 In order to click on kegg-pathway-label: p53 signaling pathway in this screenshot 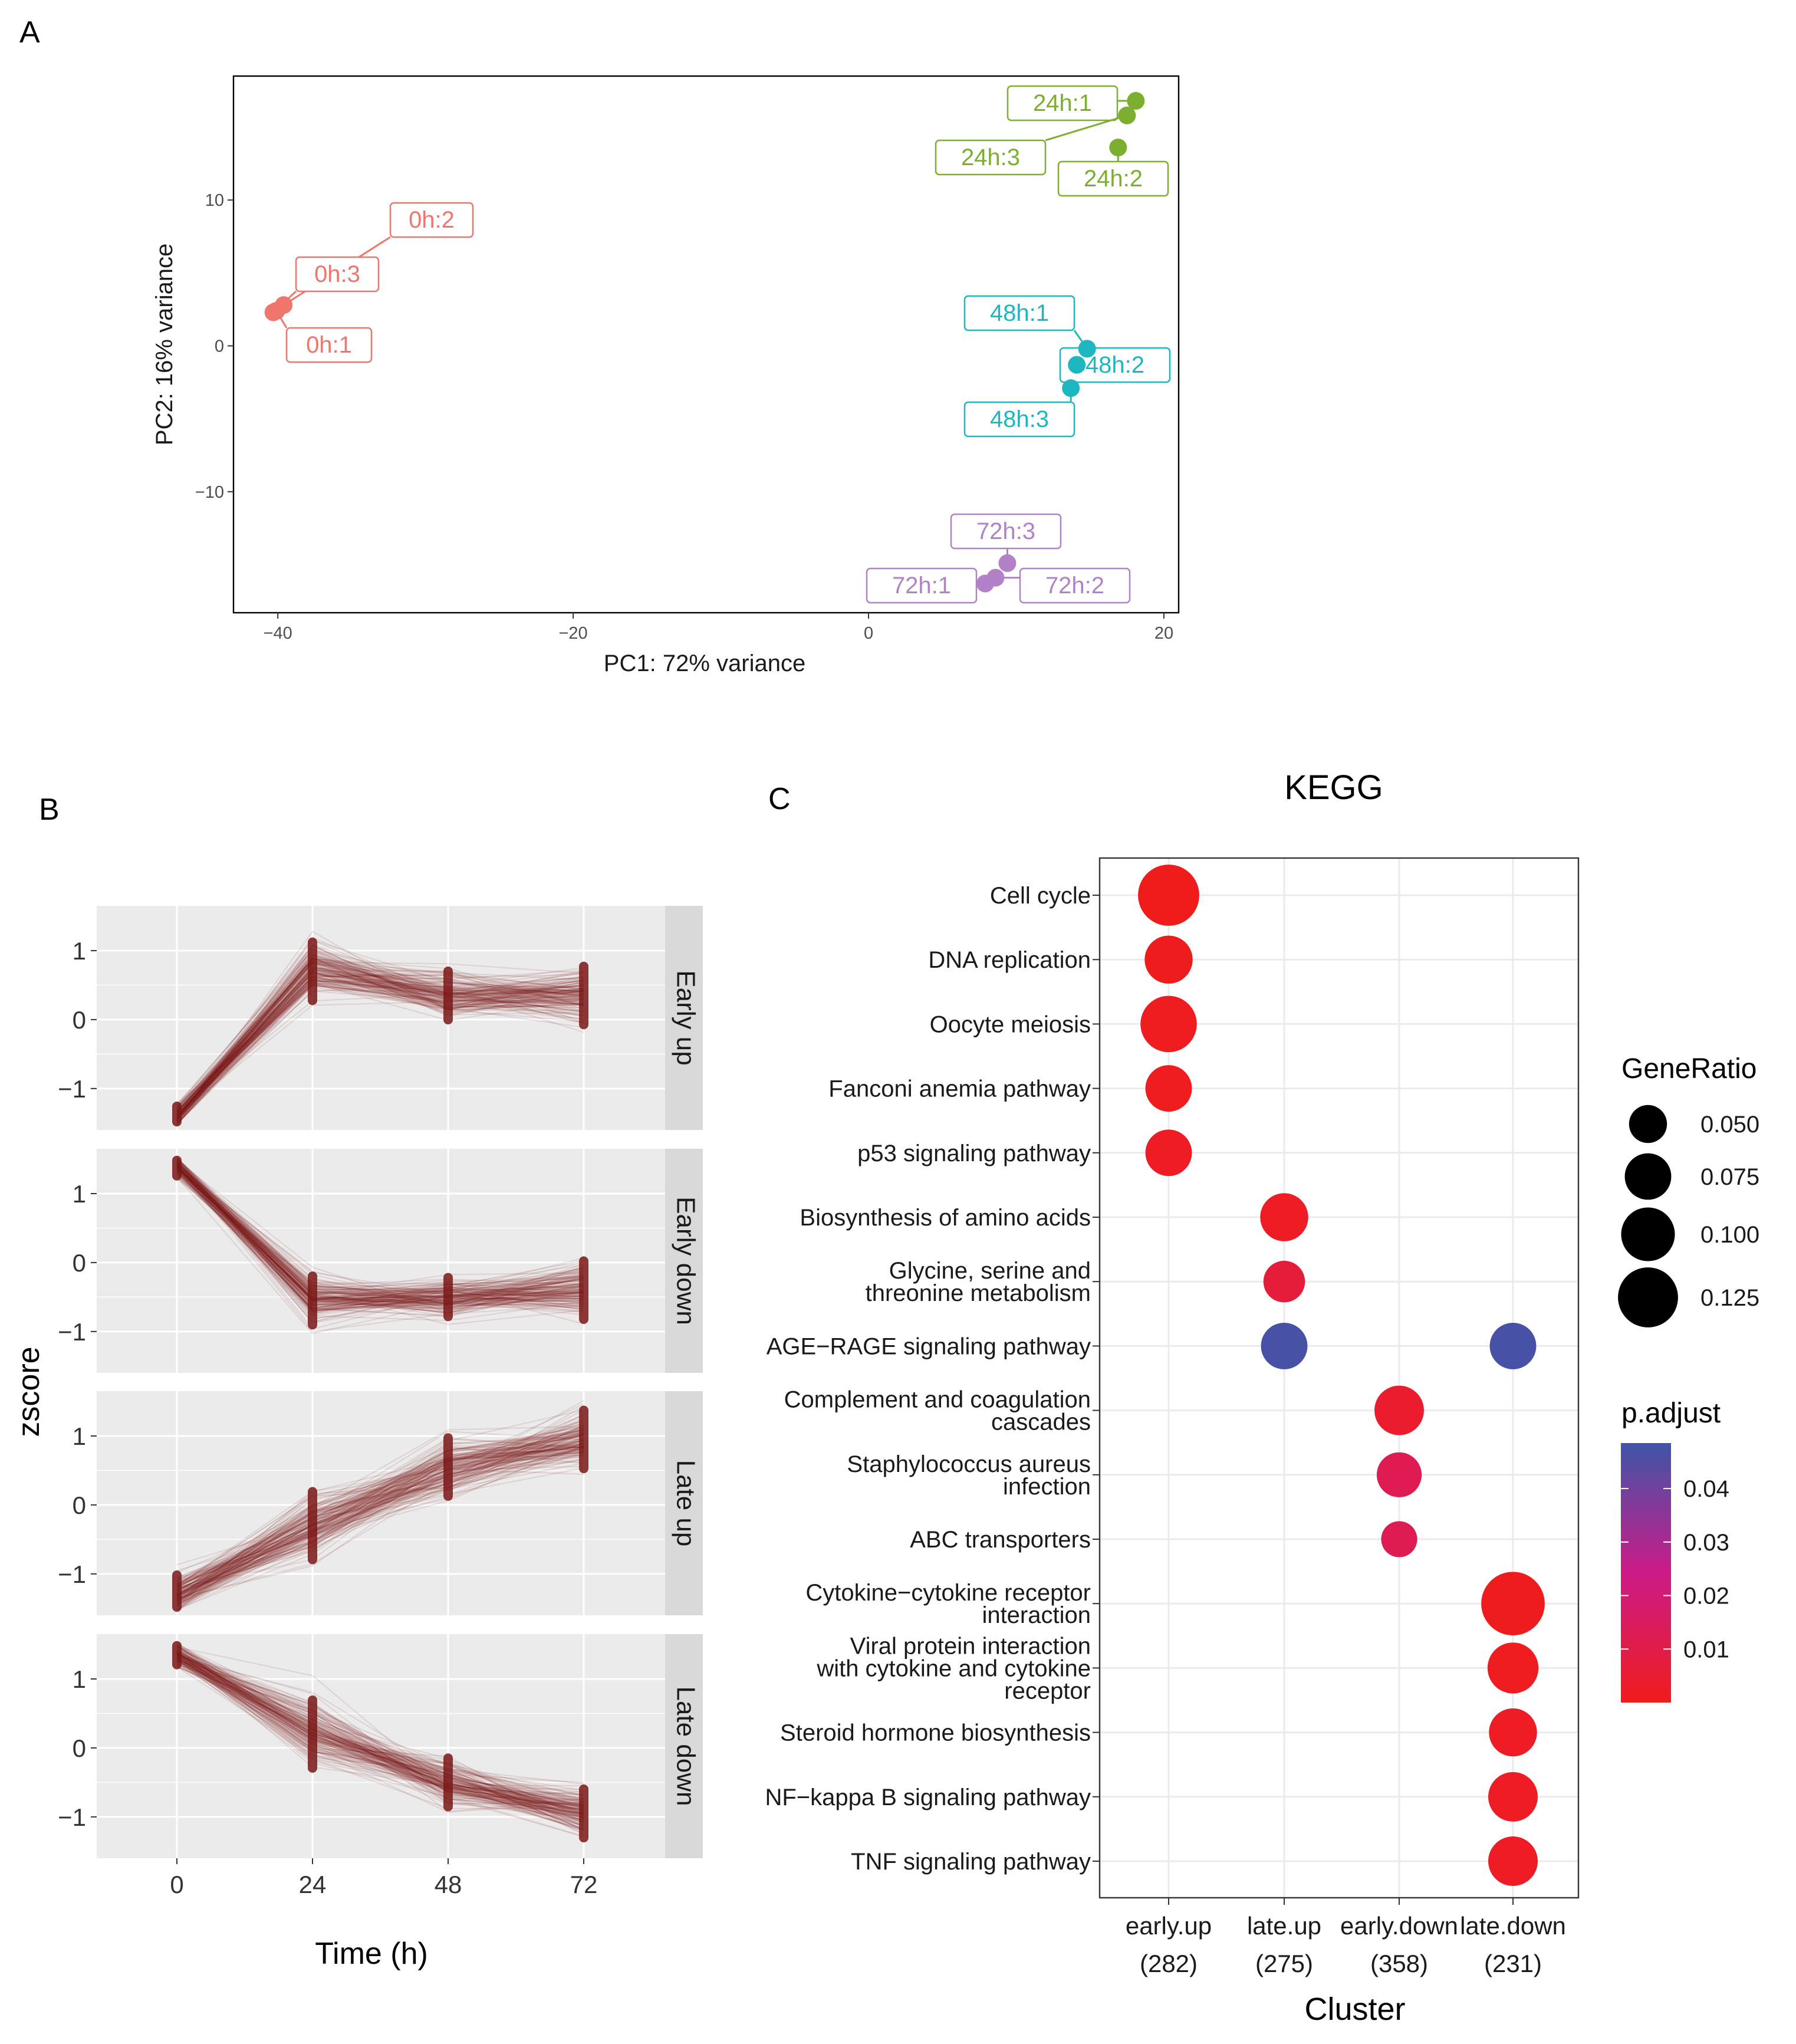, I will do `click(974, 1153)`.